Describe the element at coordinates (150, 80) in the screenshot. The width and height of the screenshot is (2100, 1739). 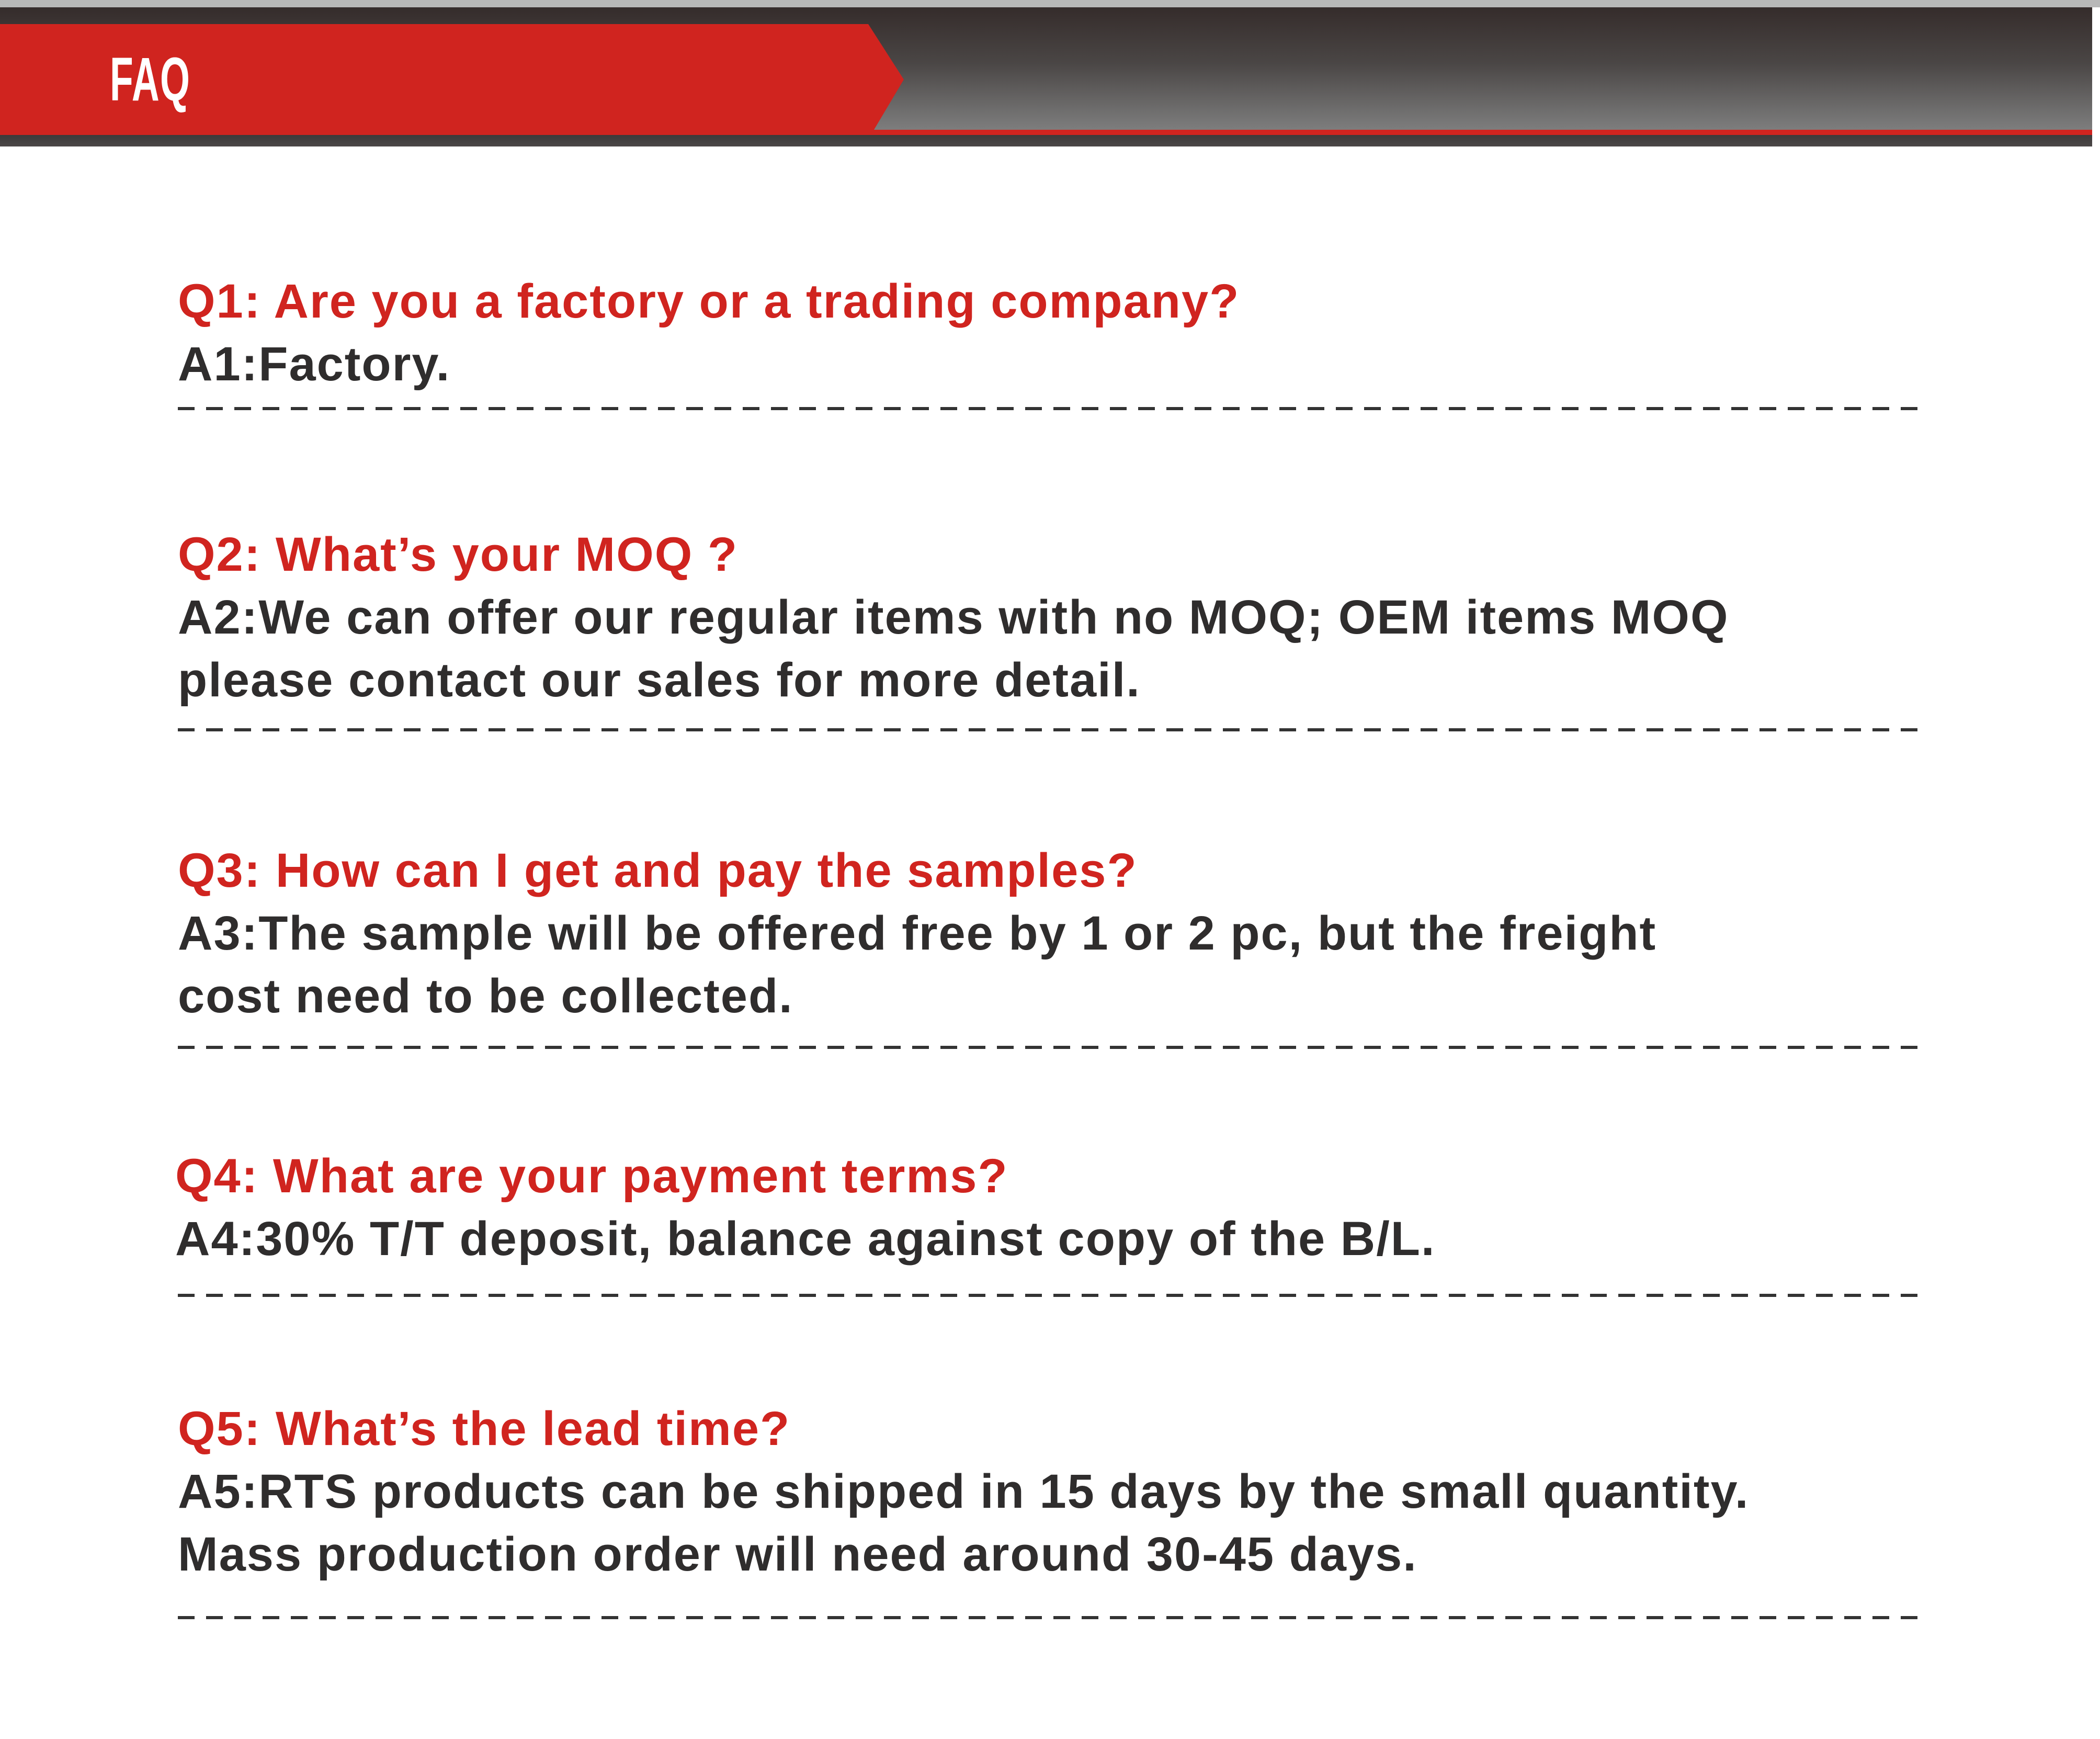
I see `page-title: FAQ` at that location.